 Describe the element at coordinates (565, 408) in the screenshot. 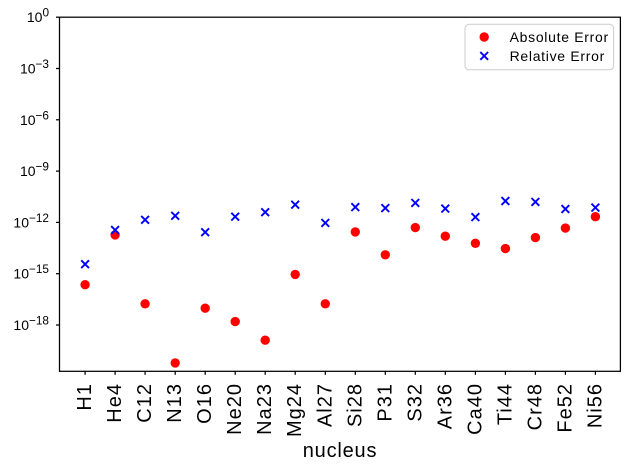

I see `svg-text: Fe52` at that location.